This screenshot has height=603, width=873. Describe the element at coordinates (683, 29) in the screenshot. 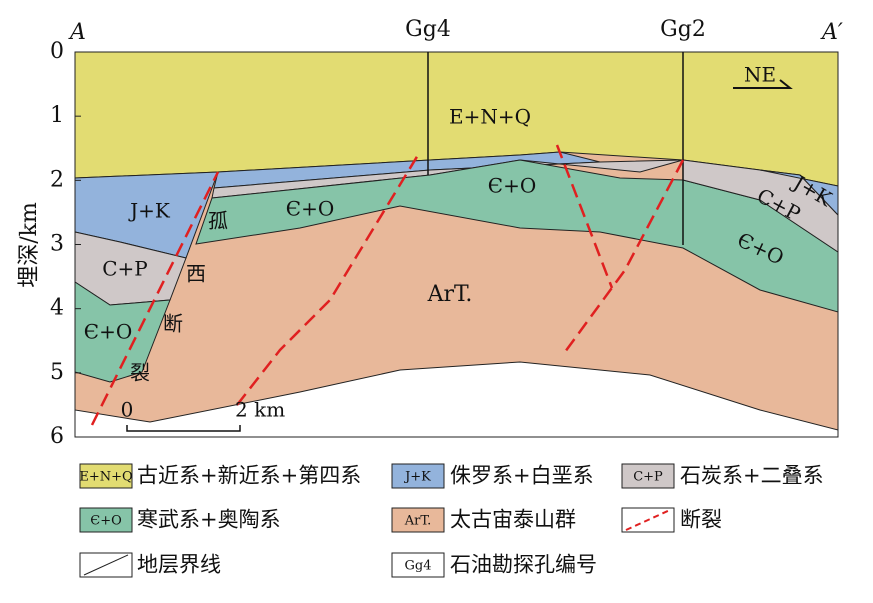

I see `borehole-label: Gg2` at that location.